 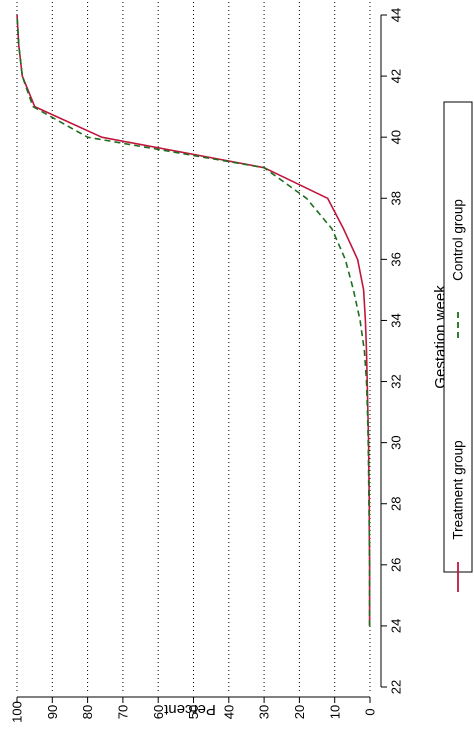 What do you see at coordinates (334, 712) in the screenshot?
I see `y-tick-label: 10` at bounding box center [334, 712].